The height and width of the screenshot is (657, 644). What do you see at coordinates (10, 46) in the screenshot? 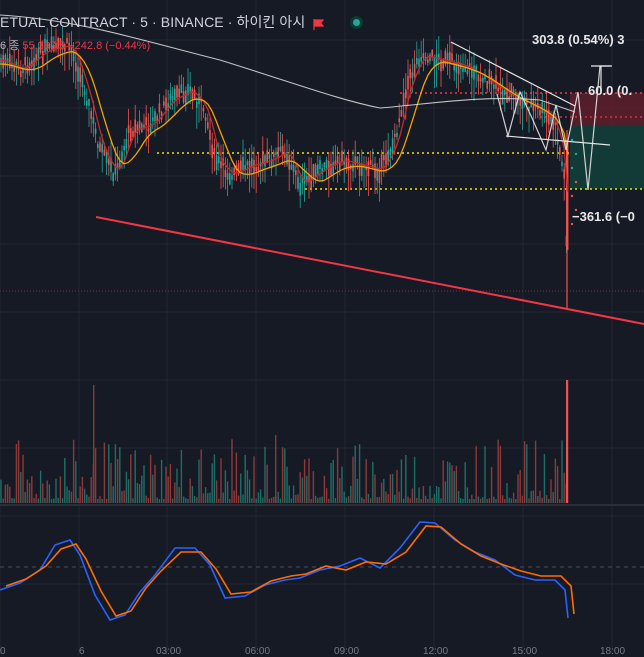
I see `ohlc-label: 6 종` at bounding box center [10, 46].